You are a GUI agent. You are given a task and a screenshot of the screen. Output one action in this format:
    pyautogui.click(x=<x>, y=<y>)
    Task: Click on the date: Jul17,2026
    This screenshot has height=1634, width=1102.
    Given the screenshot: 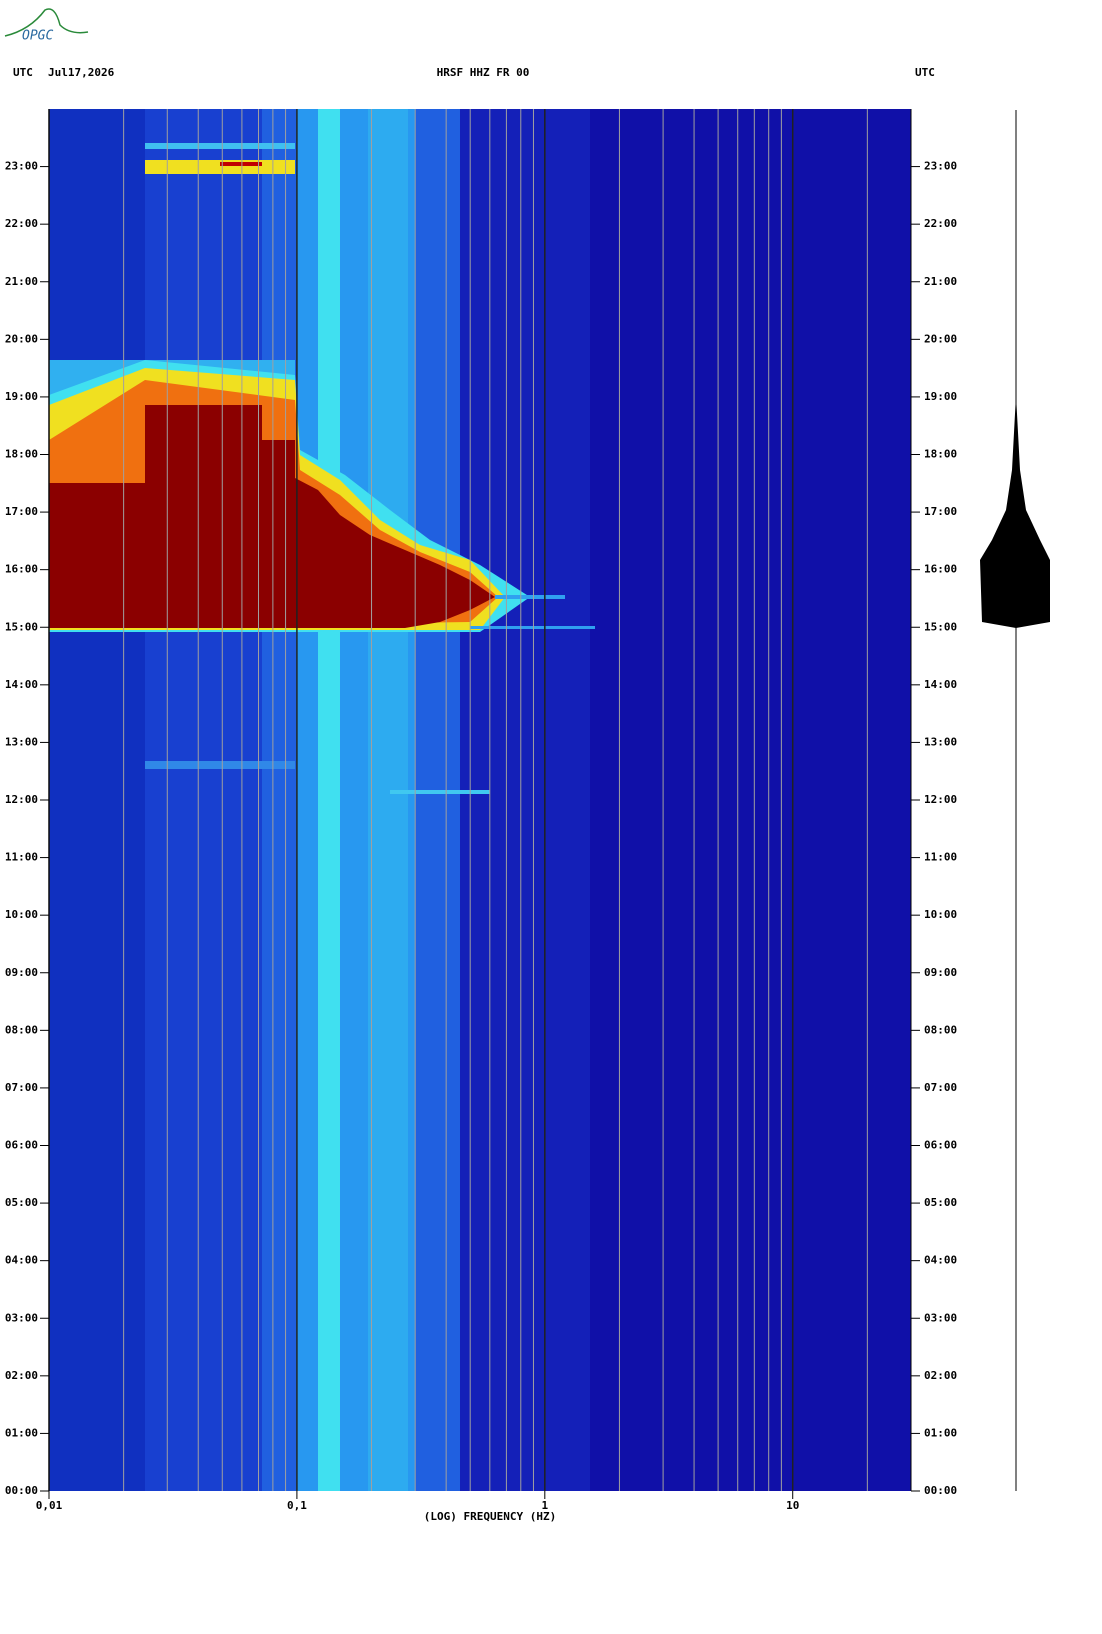 What is the action you would take?
    pyautogui.click(x=81, y=72)
    